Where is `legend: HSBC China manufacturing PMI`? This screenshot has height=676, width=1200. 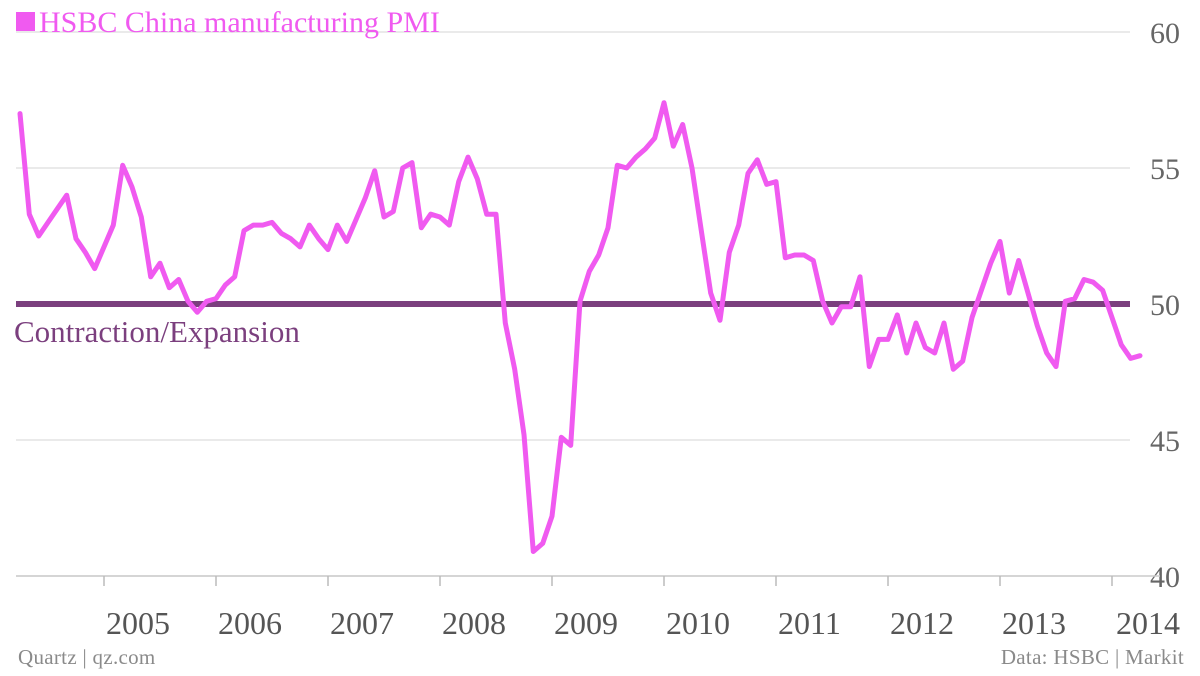
legend: HSBC China manufacturing PMI is located at coordinates (228, 23).